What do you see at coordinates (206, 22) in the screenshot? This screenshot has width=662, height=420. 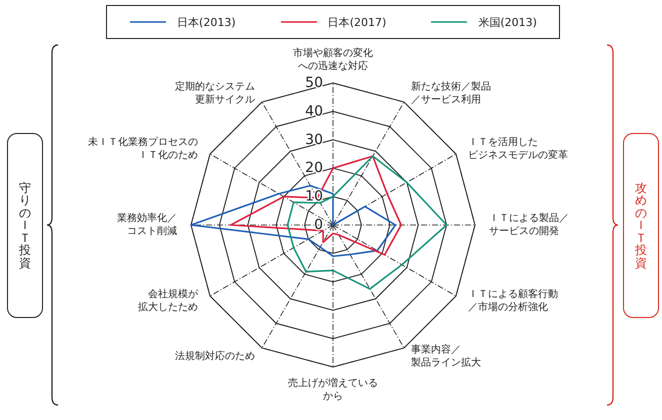 I see `legend-label: 日本(2013)` at bounding box center [206, 22].